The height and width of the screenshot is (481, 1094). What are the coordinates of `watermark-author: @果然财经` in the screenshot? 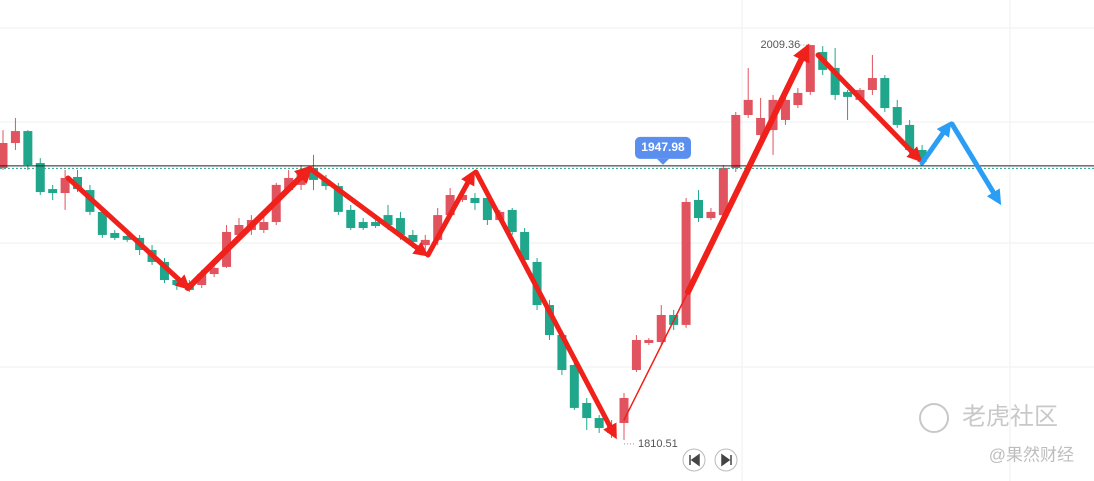 It's located at (1031, 454).